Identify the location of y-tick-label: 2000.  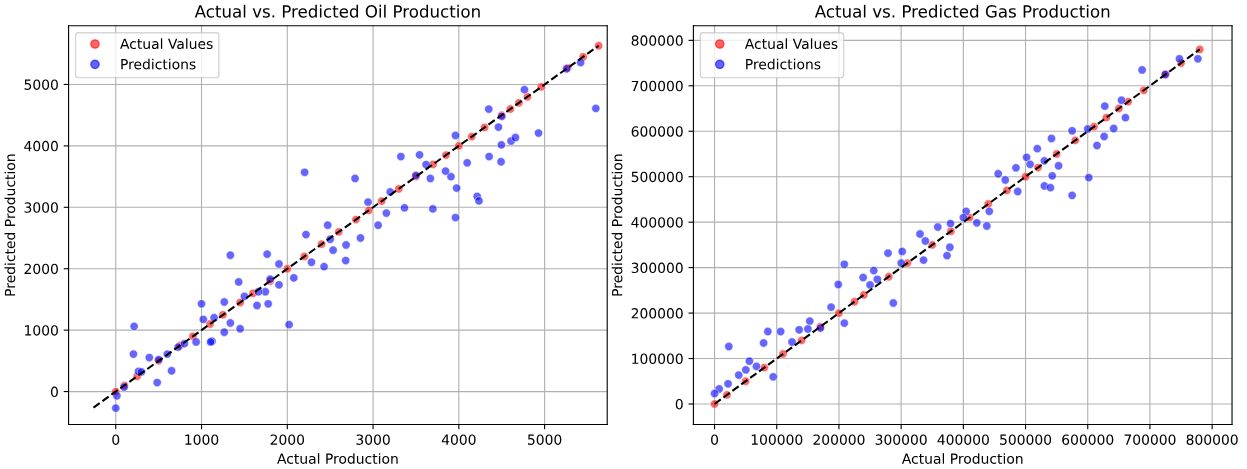
(41, 269).